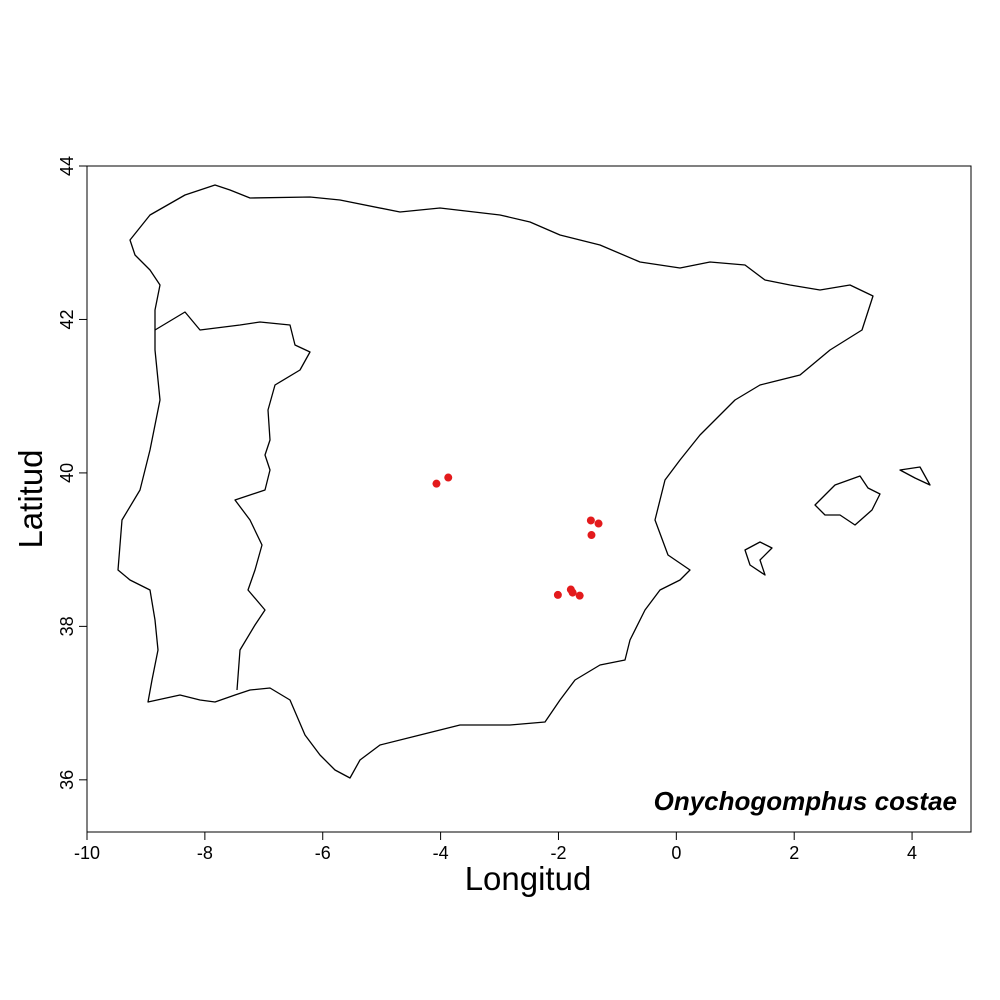 The width and height of the screenshot is (1000, 1000). What do you see at coordinates (805, 801) in the screenshot?
I see `species-title: Onychogomphus costae` at bounding box center [805, 801].